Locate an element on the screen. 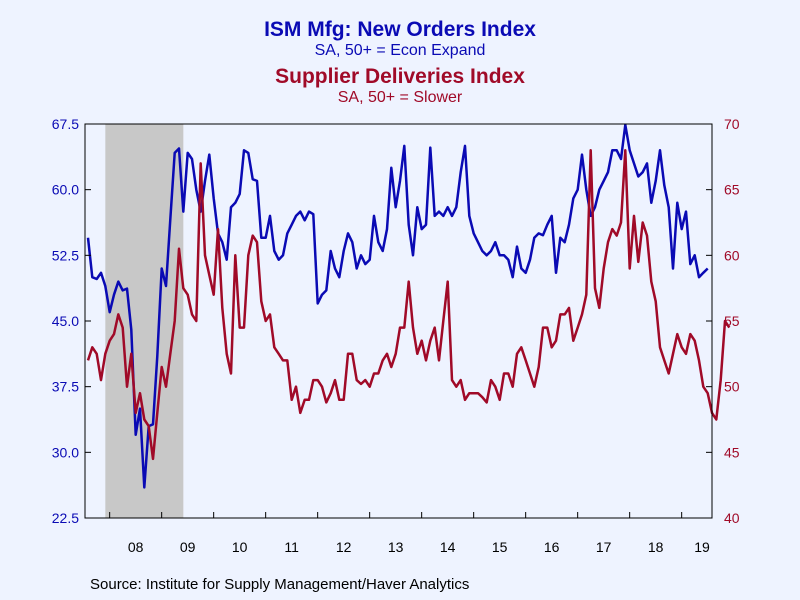  x-tick-label: 15 is located at coordinates (500, 547).